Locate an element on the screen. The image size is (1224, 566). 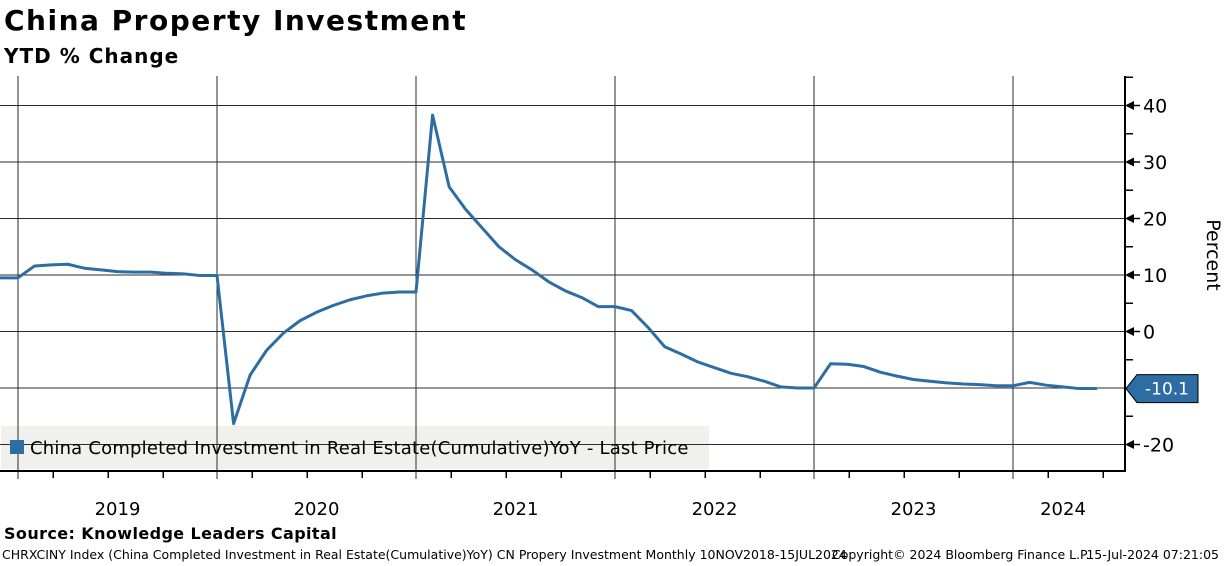
x-tick-label: 2023 is located at coordinates (914, 509).